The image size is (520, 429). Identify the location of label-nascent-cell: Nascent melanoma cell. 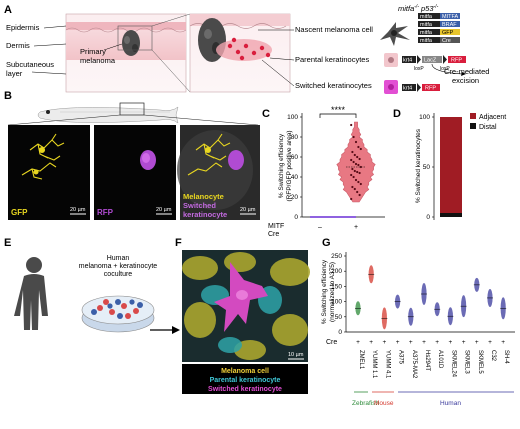
(334, 29).